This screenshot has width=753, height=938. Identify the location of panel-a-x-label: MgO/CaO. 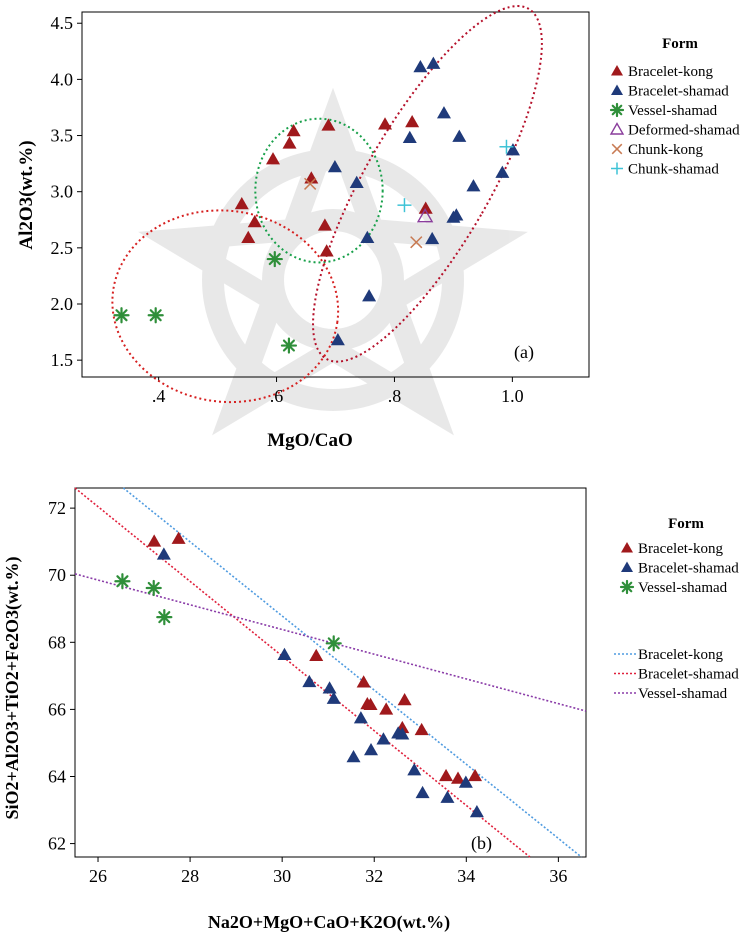
(310, 440).